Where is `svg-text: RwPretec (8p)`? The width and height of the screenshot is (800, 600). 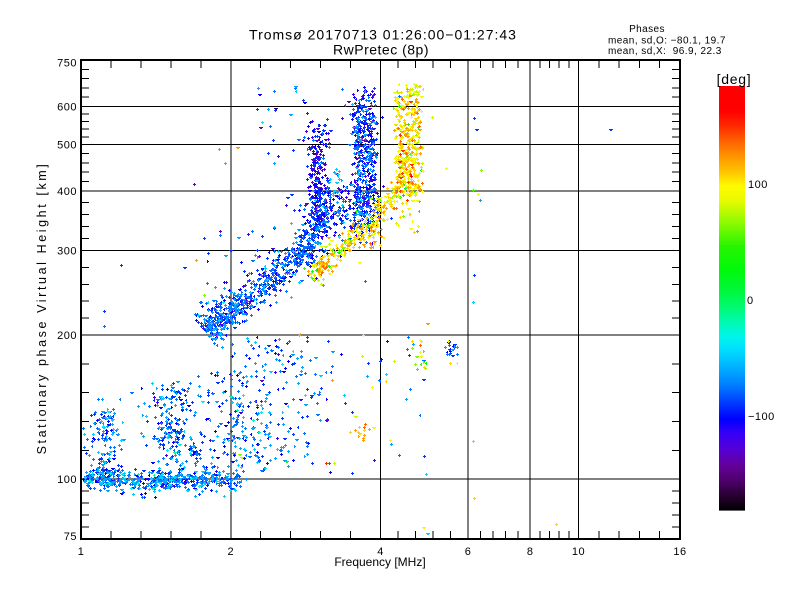
svg-text: RwPretec (8p) is located at coordinates (381, 49).